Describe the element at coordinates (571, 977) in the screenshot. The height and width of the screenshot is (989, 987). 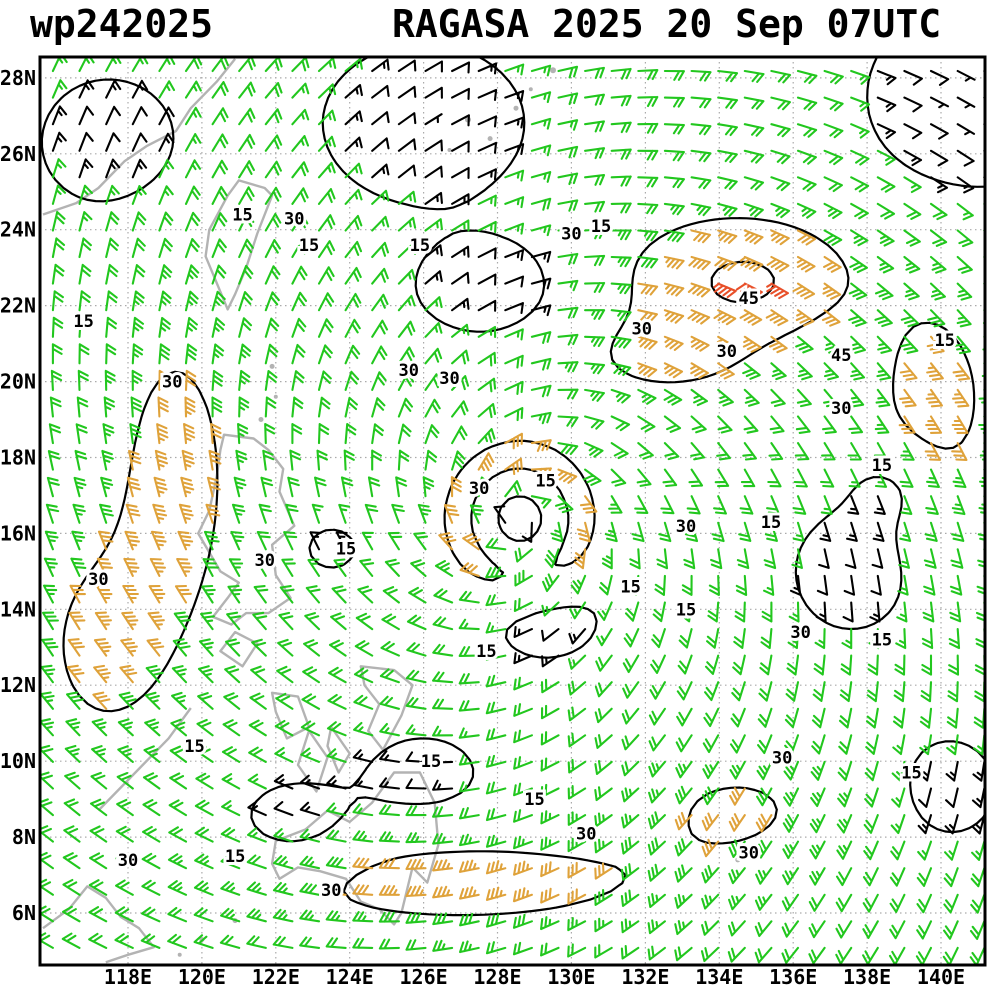
I see `x-axis-tick-label: 130E` at that location.